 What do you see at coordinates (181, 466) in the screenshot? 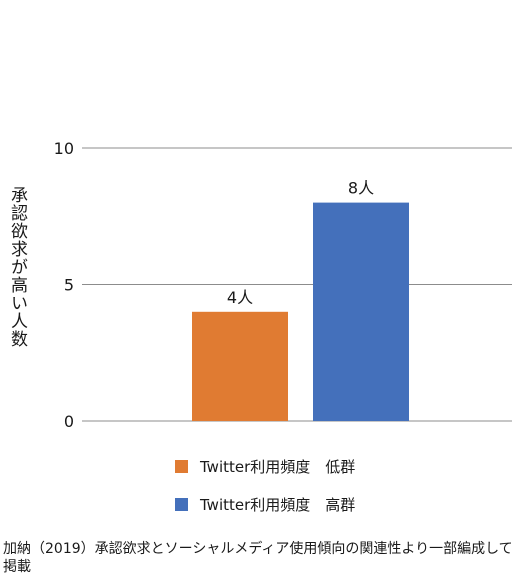
I see `legend-swatch-low` at bounding box center [181, 466].